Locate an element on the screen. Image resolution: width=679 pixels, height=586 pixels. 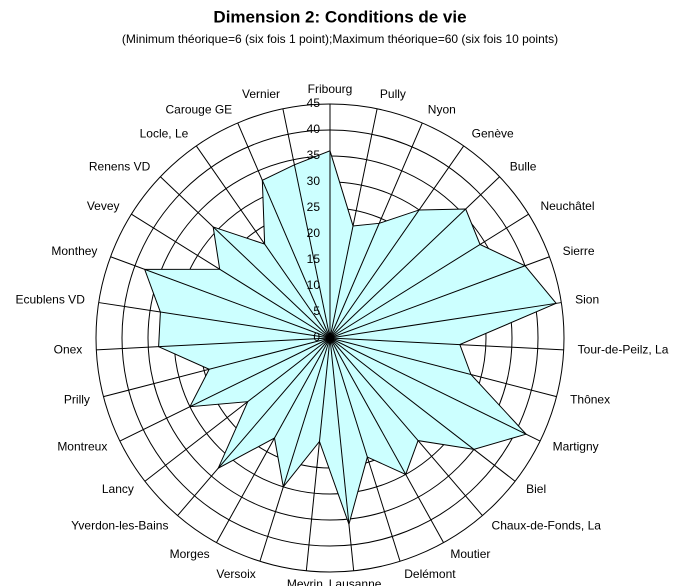
category-label: Tour-de-Peilz, La is located at coordinates (623, 350).